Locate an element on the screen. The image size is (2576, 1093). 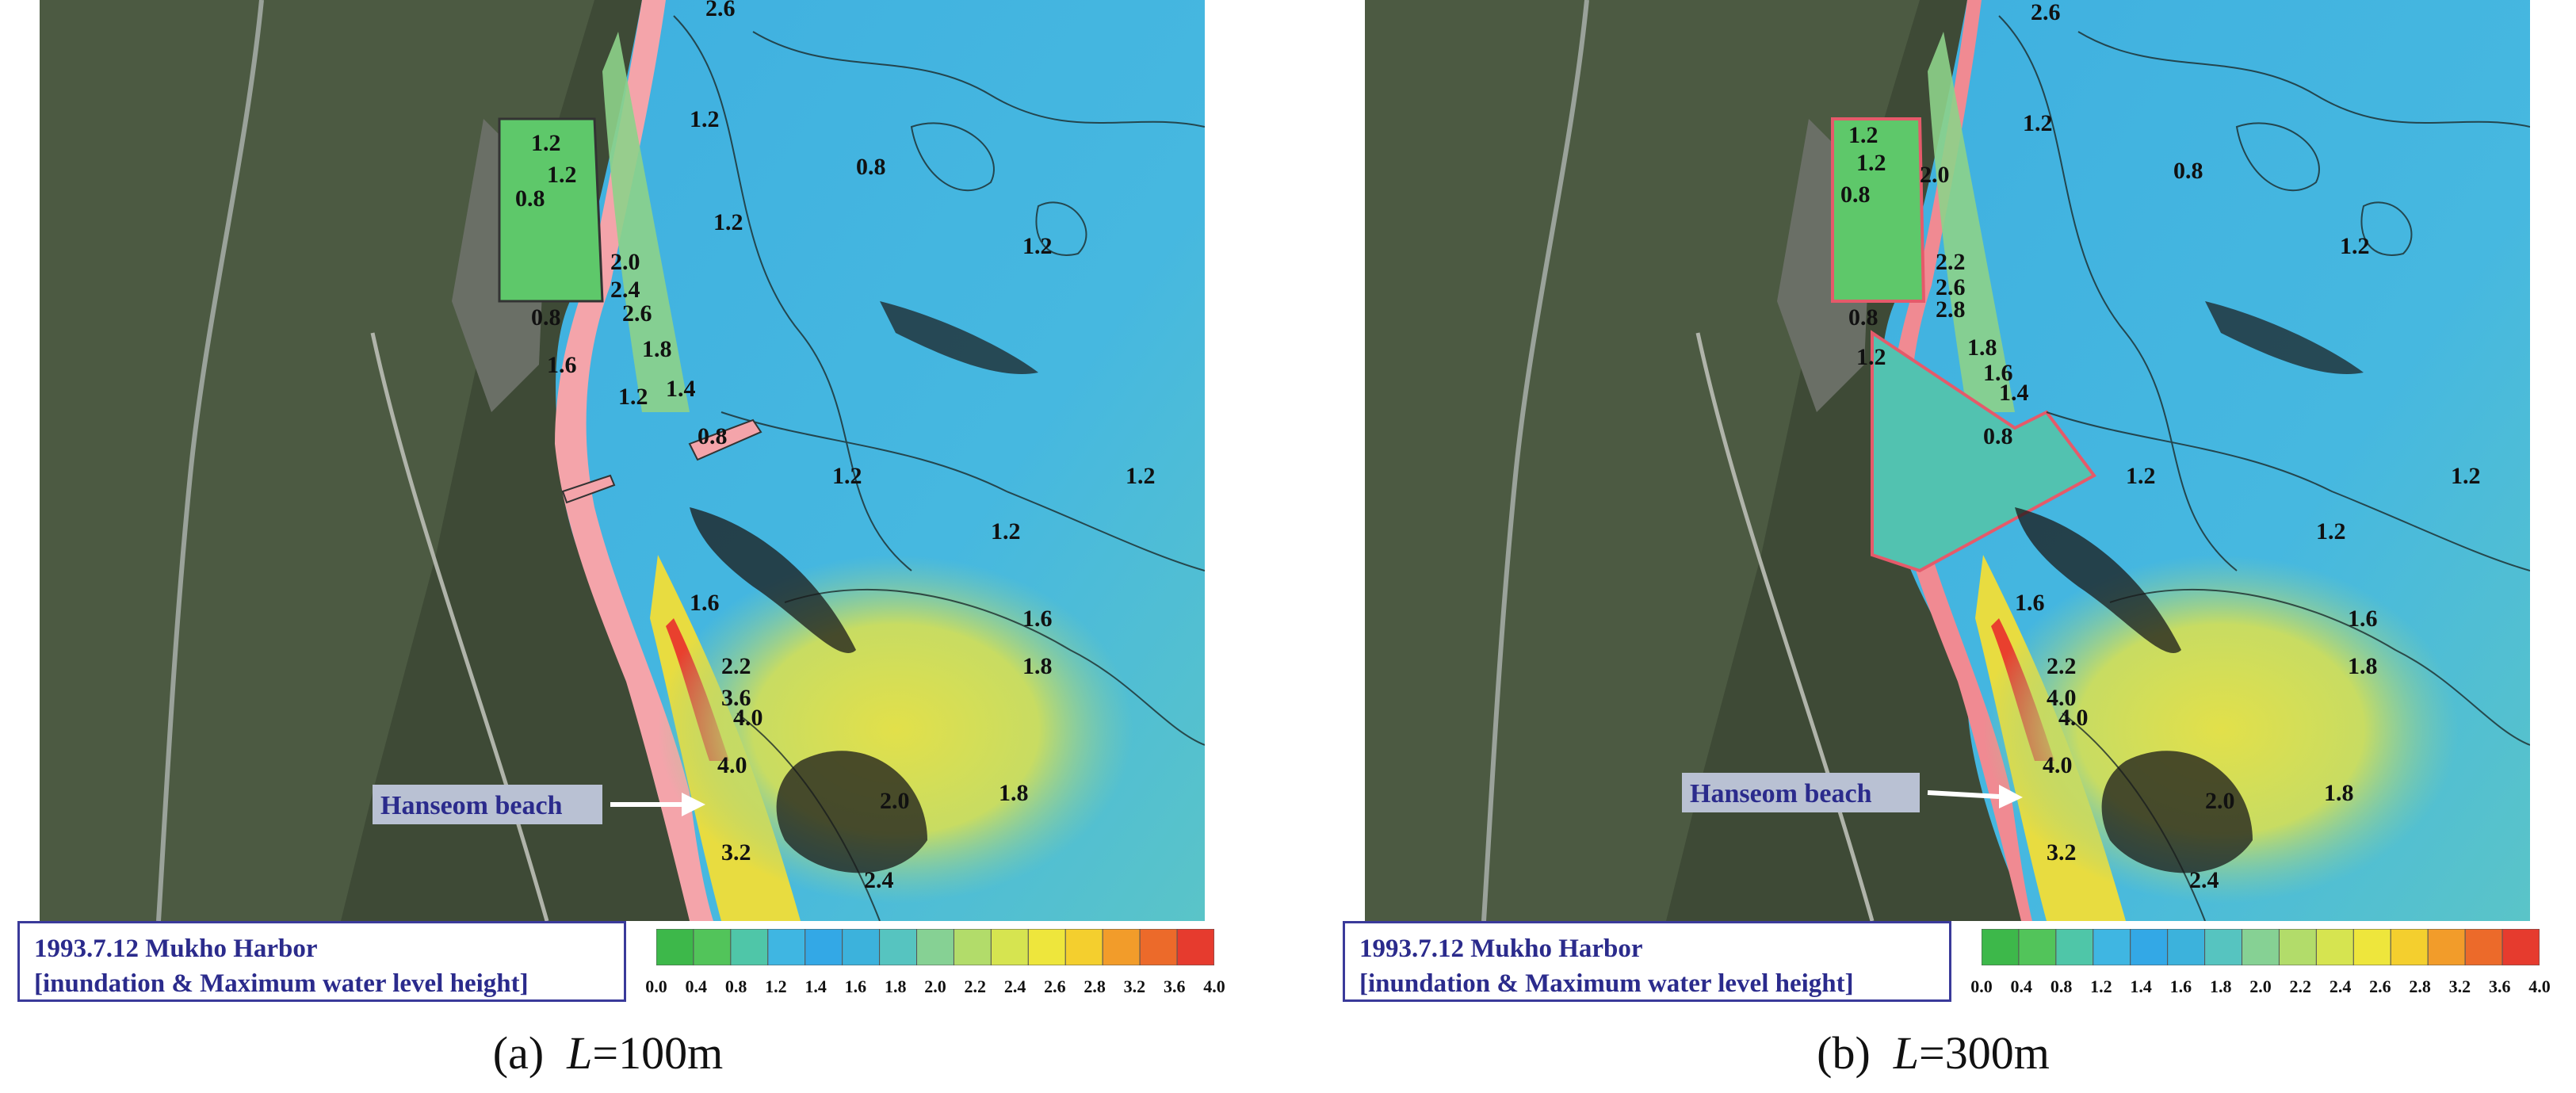
colorbar-tick-label: 0.8 is located at coordinates (2061, 986).